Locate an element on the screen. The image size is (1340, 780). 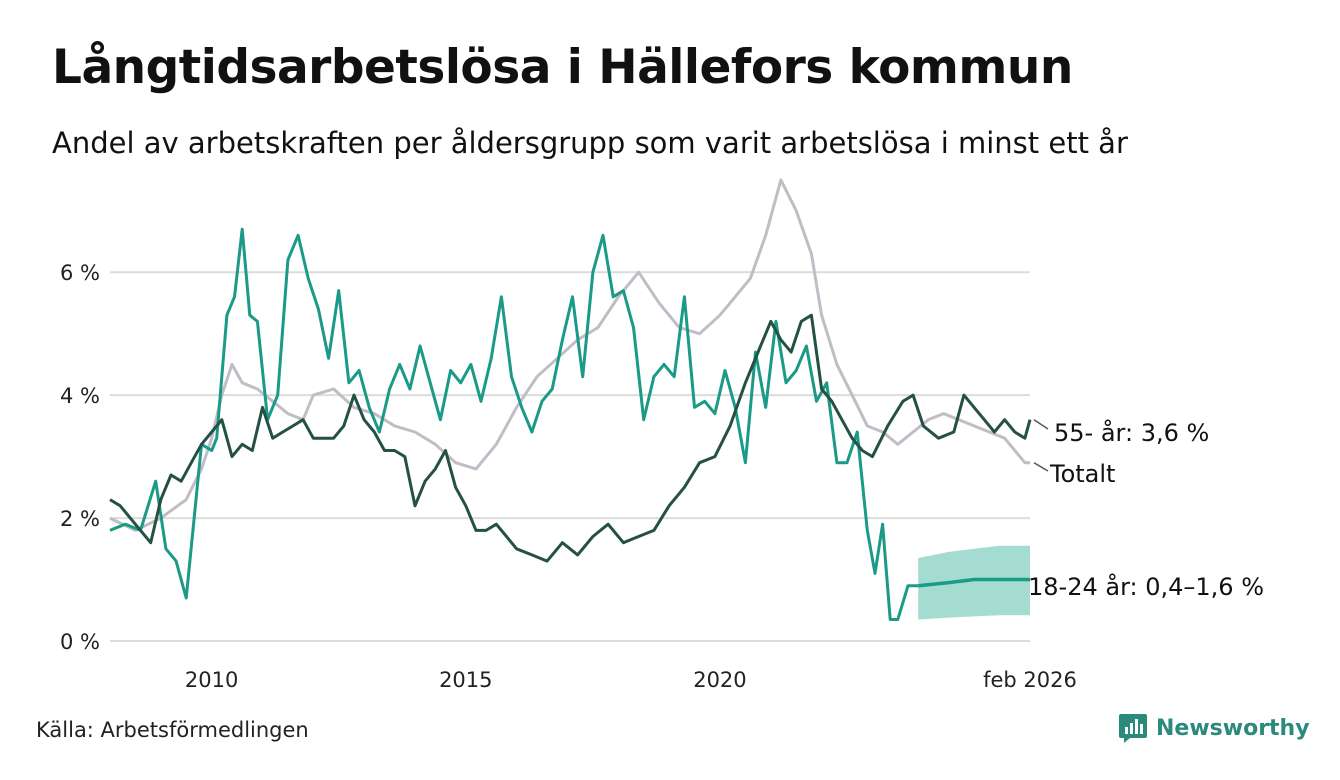
label-leader-totalt is located at coordinates (1041, 467).